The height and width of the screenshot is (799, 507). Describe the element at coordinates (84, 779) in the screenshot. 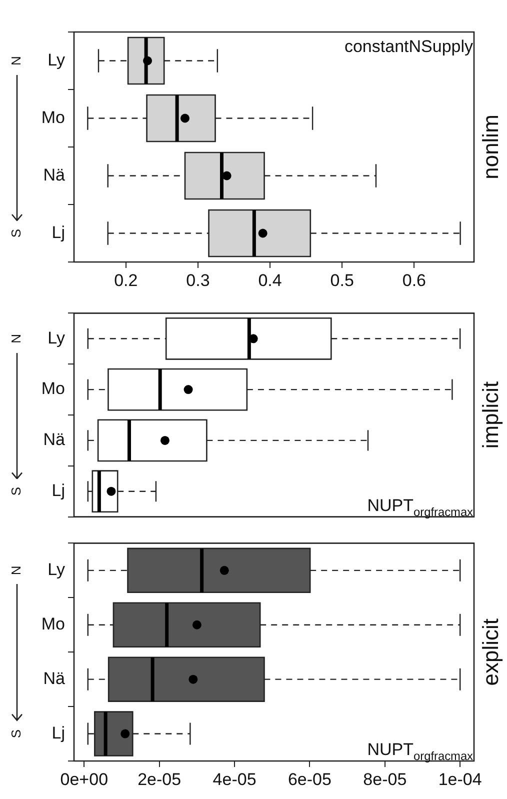

I see `x-tick-label: 0e+00` at that location.